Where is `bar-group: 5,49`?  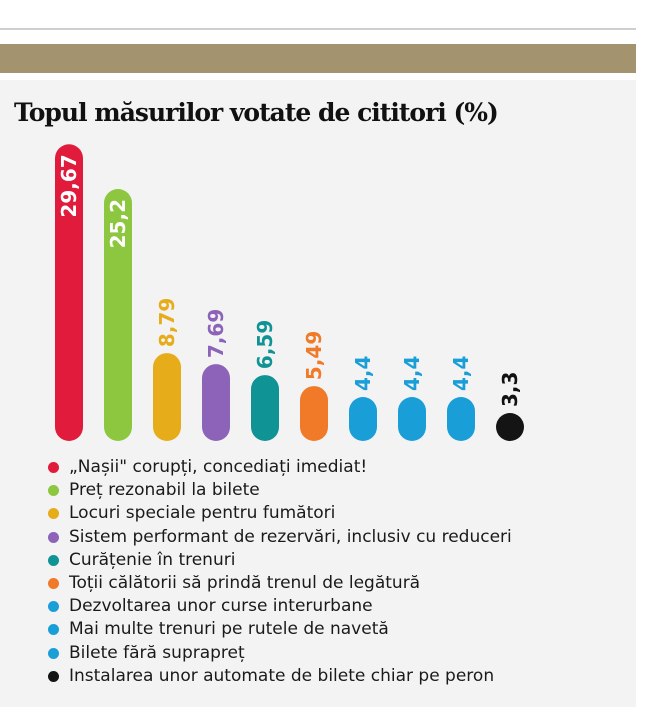 bar-group: 5,49 is located at coordinates (314, 386).